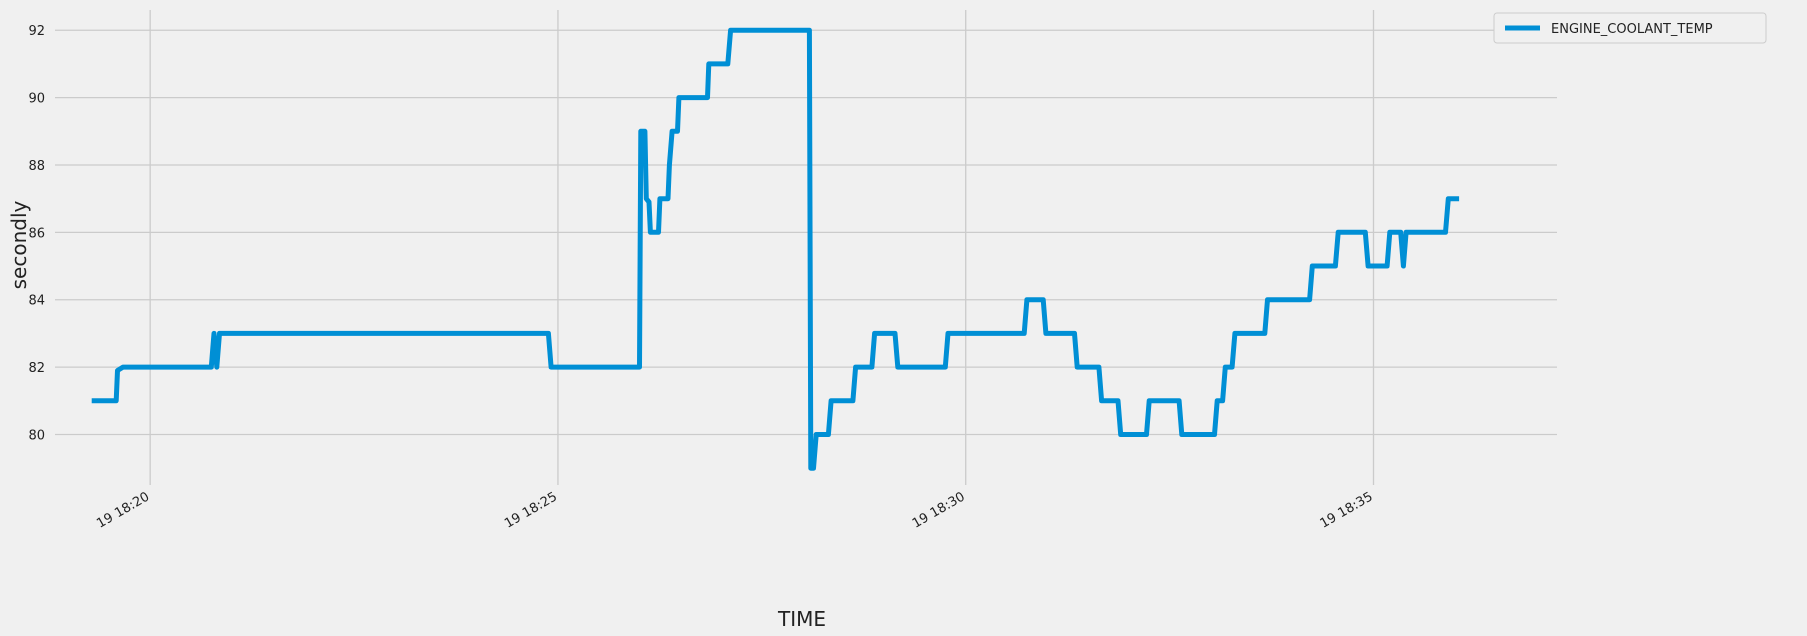 This screenshot has height=636, width=1807. Describe the element at coordinates (36, 31) in the screenshot. I see `y-tick-label-92: 92` at that location.